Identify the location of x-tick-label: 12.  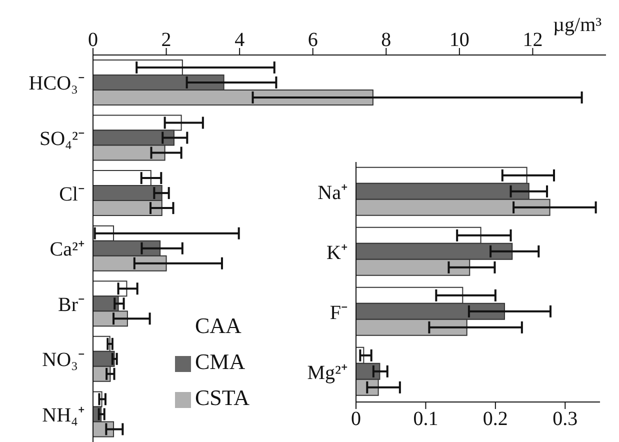
(532, 40).